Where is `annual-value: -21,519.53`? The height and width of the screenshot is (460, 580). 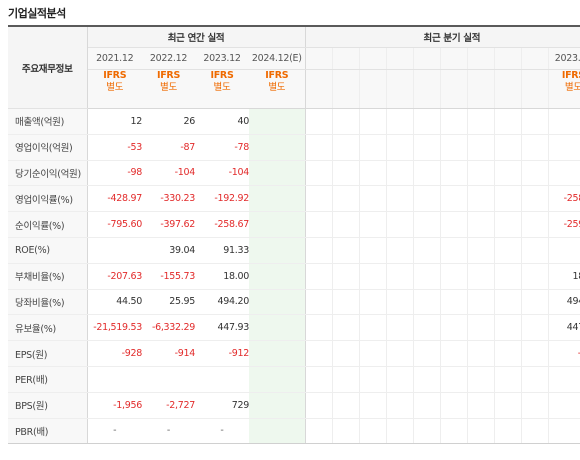 annual-value: -21,519.53 is located at coordinates (114, 328).